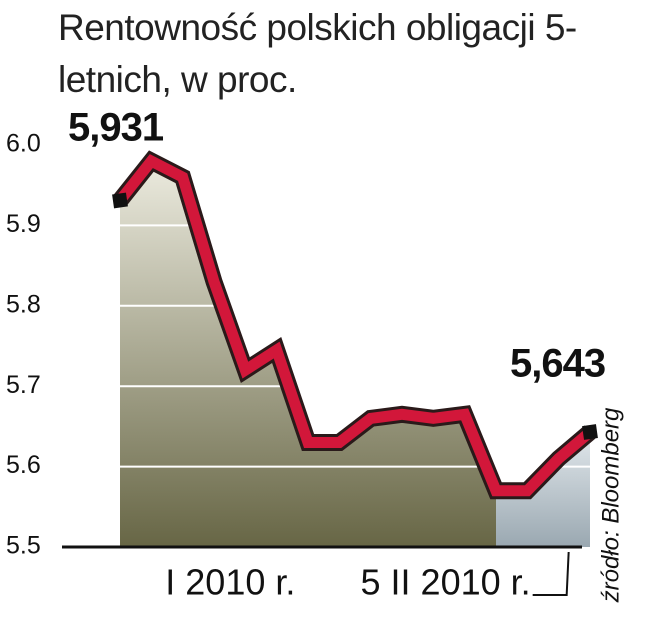 Image resolution: width=651 pixels, height=640 pixels. Describe the element at coordinates (23, 144) in the screenshot. I see `y-tick-label: 6.0` at that location.